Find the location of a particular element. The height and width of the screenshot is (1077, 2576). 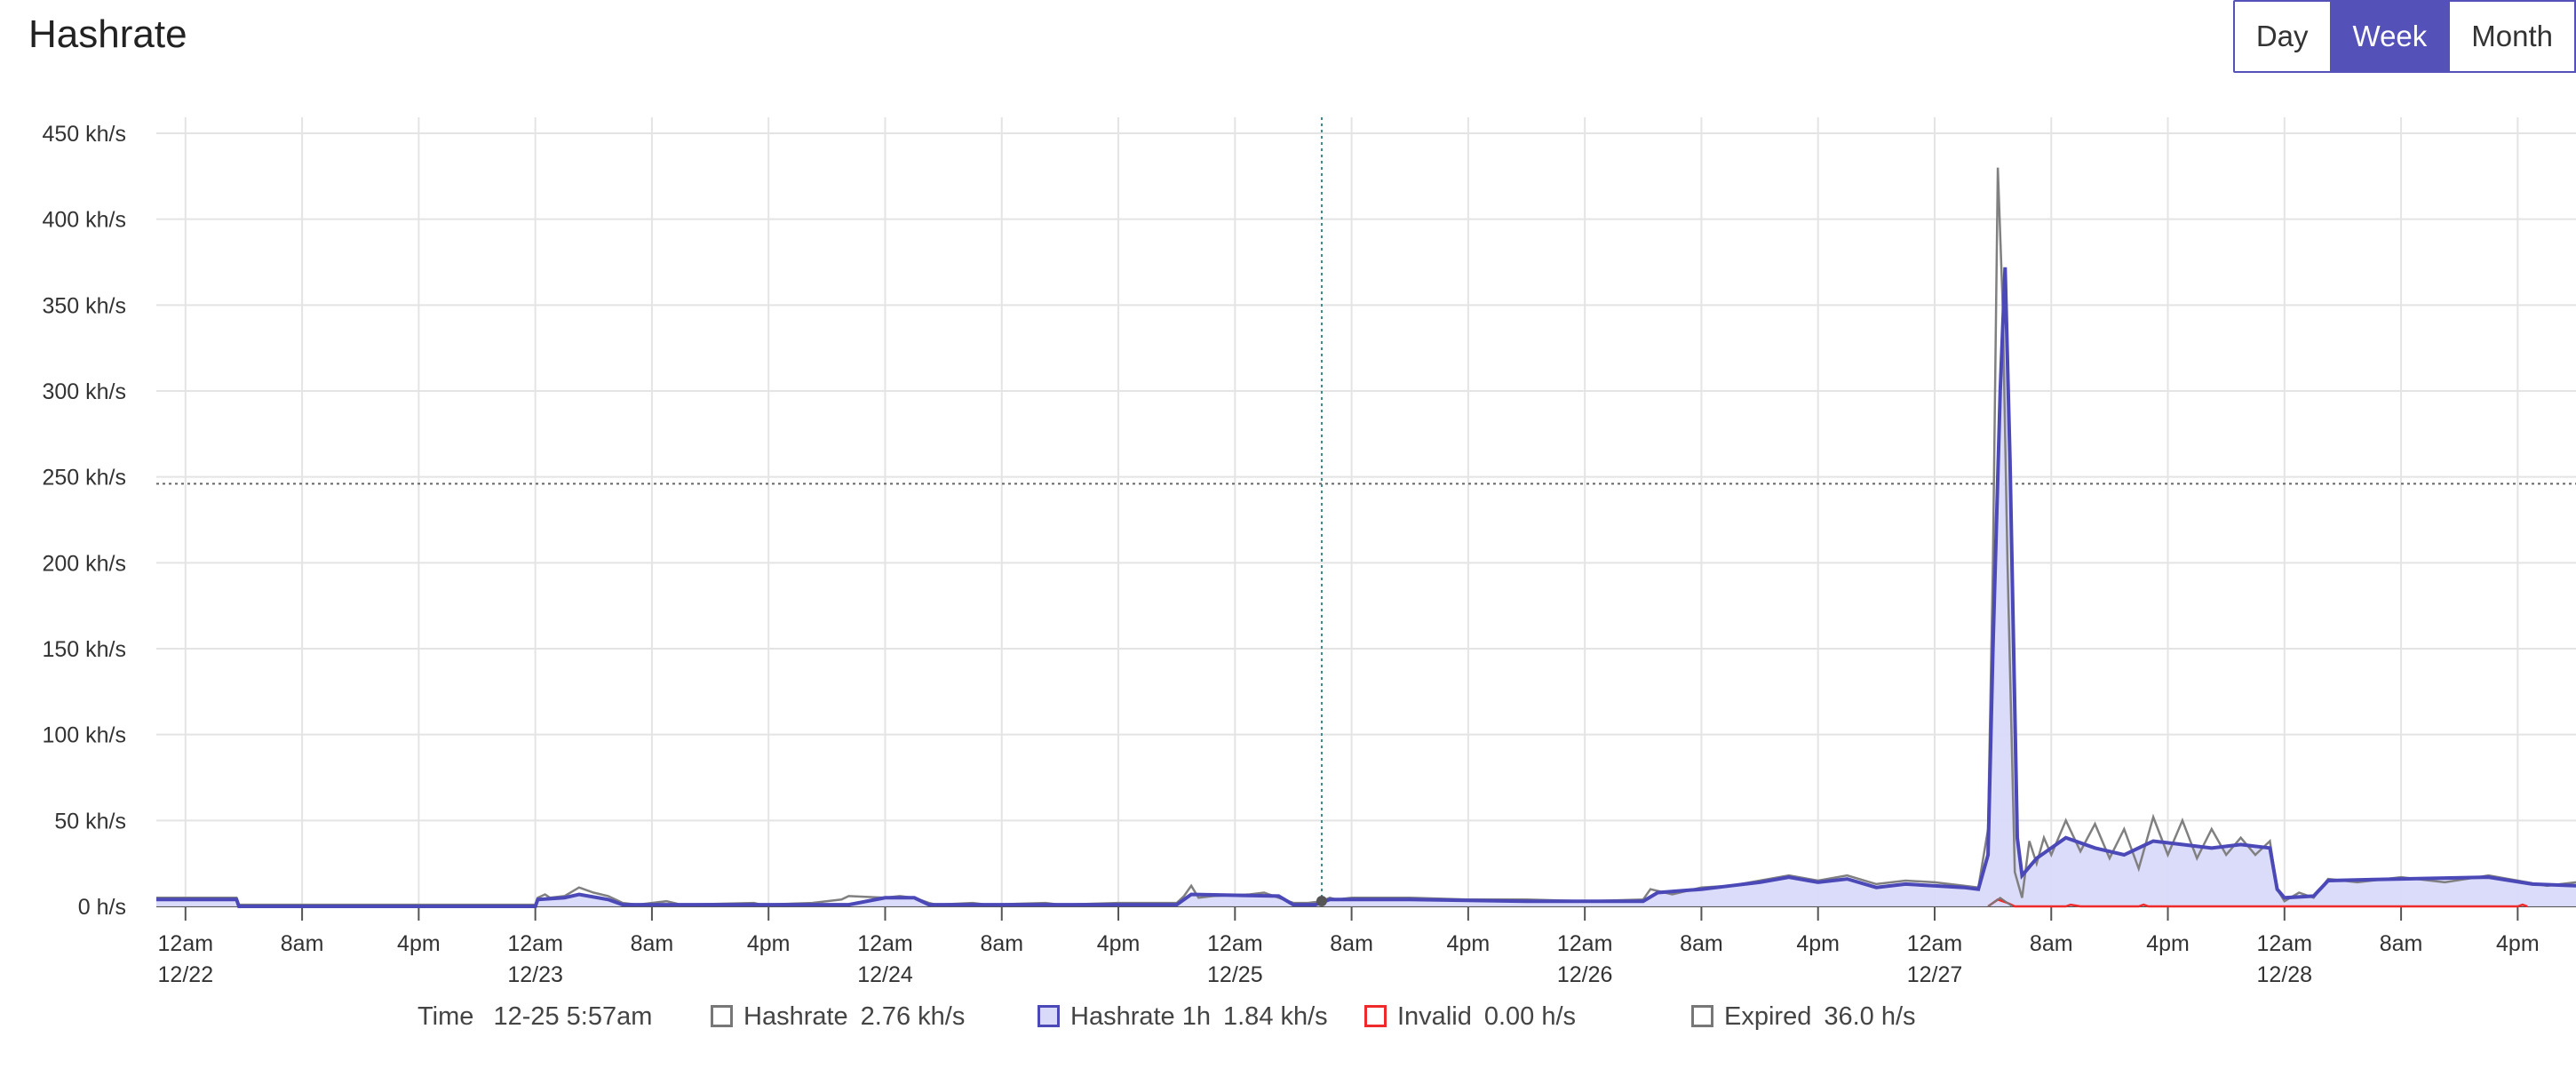

x-tick-date-label: 12/26 is located at coordinates (1585, 975).